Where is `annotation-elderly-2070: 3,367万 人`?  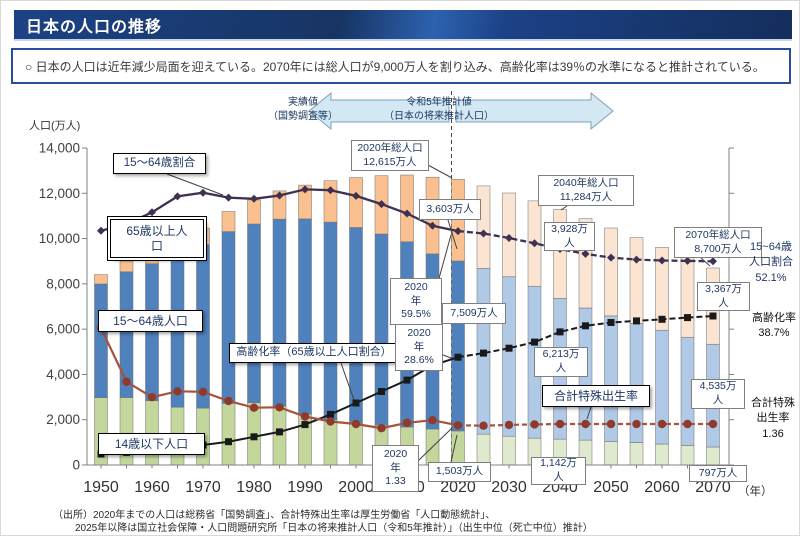
annotation-elderly-2070: 3,367万 人 is located at coordinates (723, 296).